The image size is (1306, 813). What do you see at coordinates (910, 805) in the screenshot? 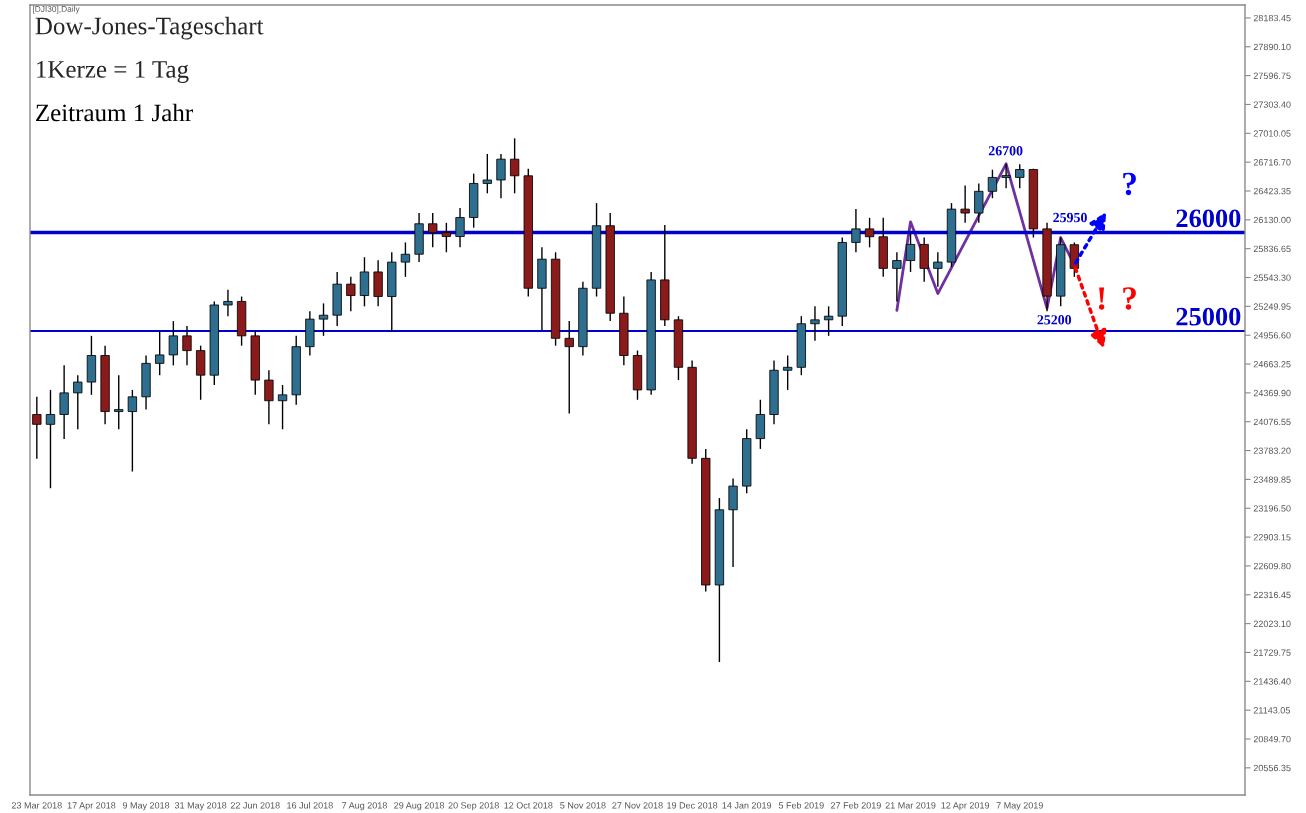
I see `x-tick-label: 21 Mar 2019` at bounding box center [910, 805].